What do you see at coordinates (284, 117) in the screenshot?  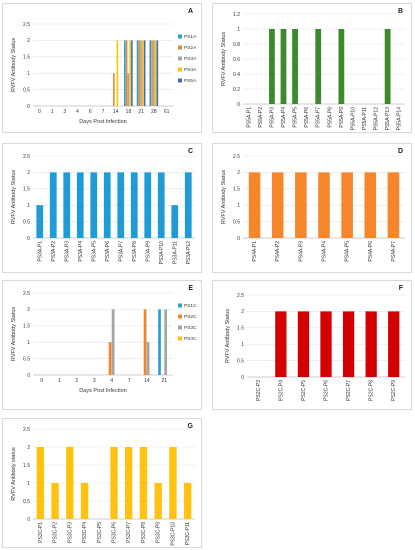 I see `chart-b-xtick-label: PS5A-P4` at bounding box center [284, 117].